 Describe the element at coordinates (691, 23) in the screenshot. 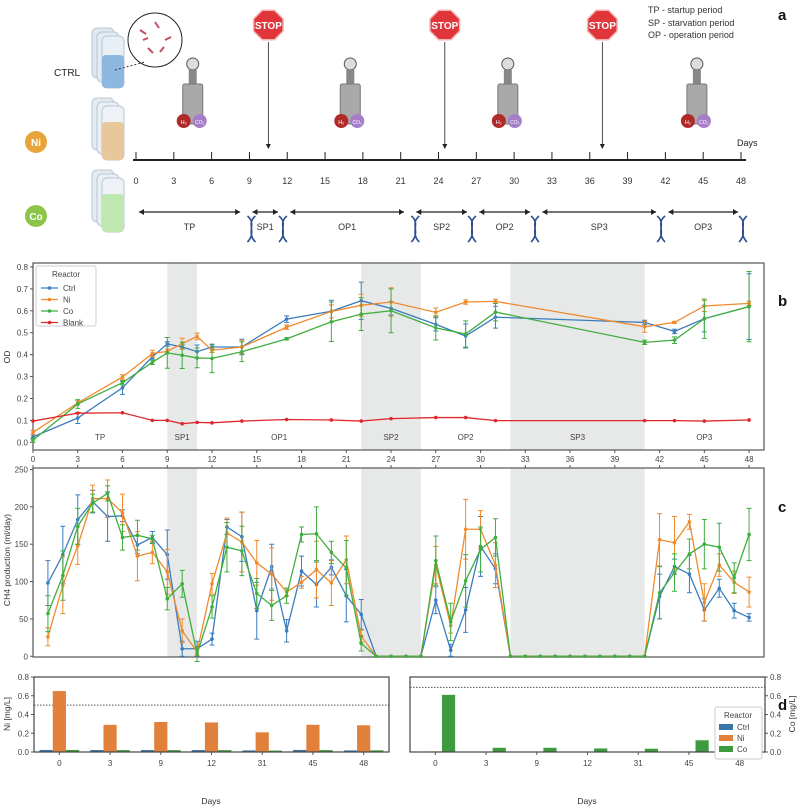

I see `legend-line-sp: SP - starvation period` at that location.